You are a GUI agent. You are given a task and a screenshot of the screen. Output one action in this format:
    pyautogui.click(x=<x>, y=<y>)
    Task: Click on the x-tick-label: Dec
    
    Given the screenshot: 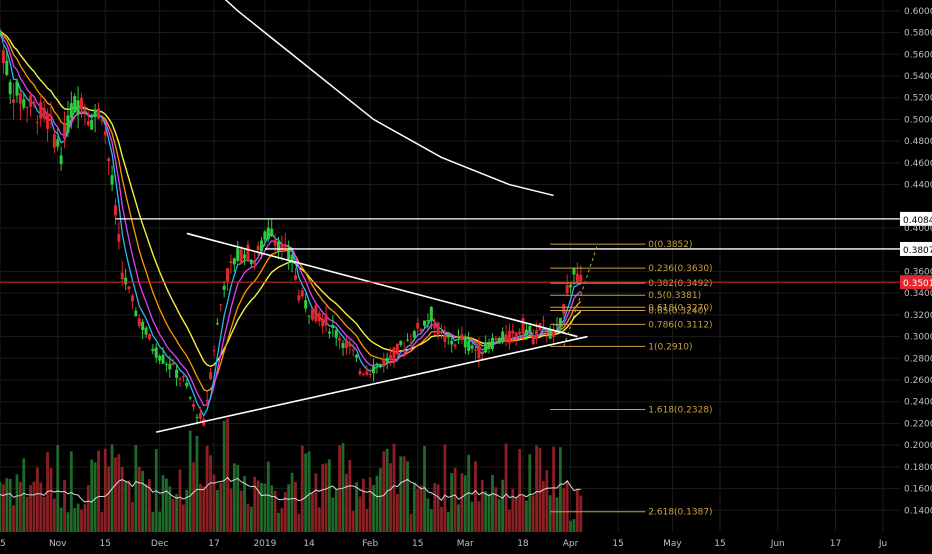 What is the action you would take?
    pyautogui.click(x=159, y=544)
    